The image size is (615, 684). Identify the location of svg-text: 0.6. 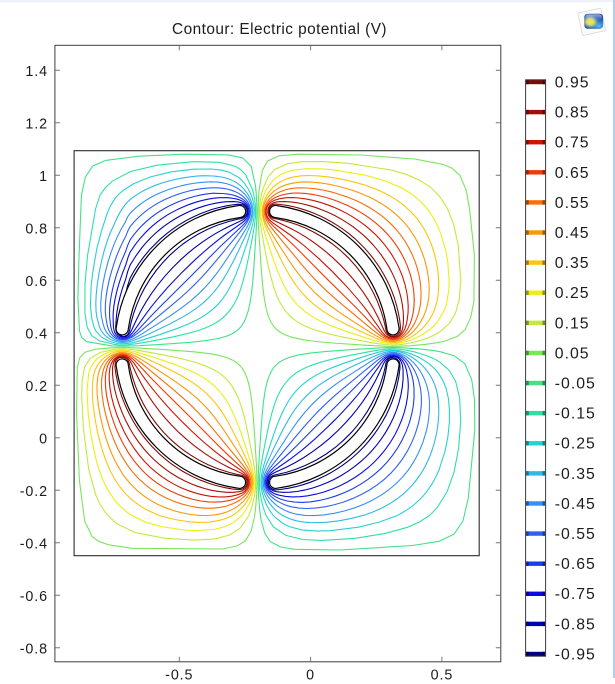
(36, 282).